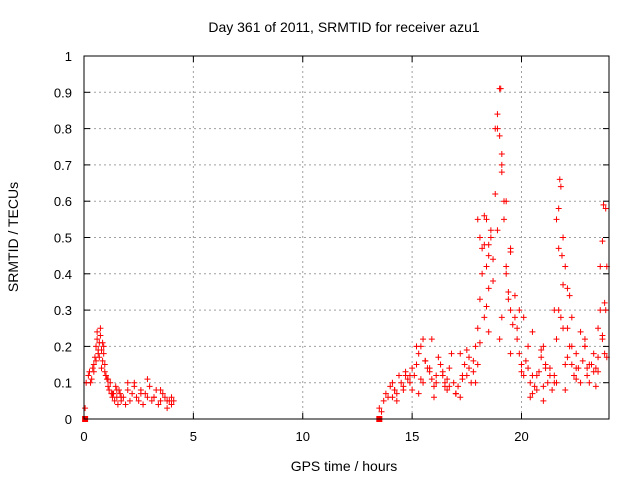 Image resolution: width=640 pixels, height=480 pixels. Describe the element at coordinates (63, 238) in the screenshot. I see `y-tick-label: 0.5` at that location.